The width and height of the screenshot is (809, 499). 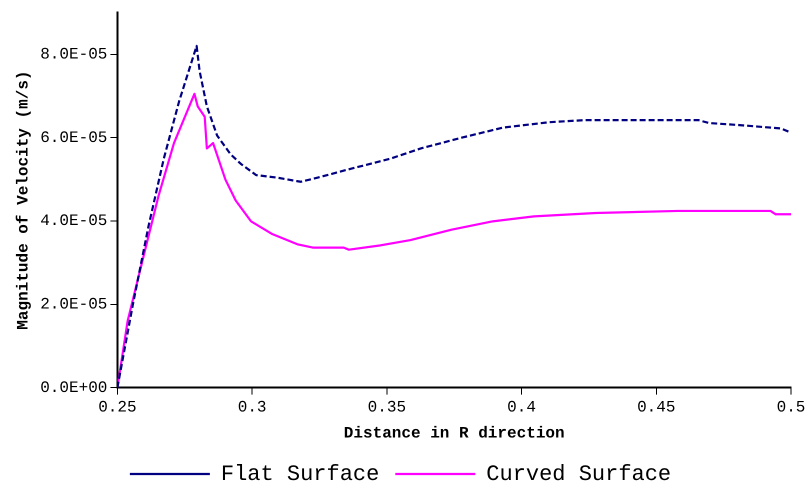 I want to click on y-tick-label: 6.0E-05, so click(x=74, y=137).